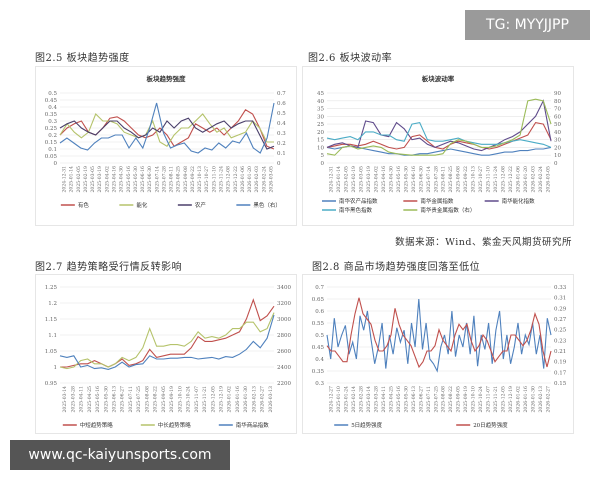  What do you see at coordinates (533, 399) in the screenshot?
I see `x-tick-label: 2026-01-30` at bounding box center [533, 399].